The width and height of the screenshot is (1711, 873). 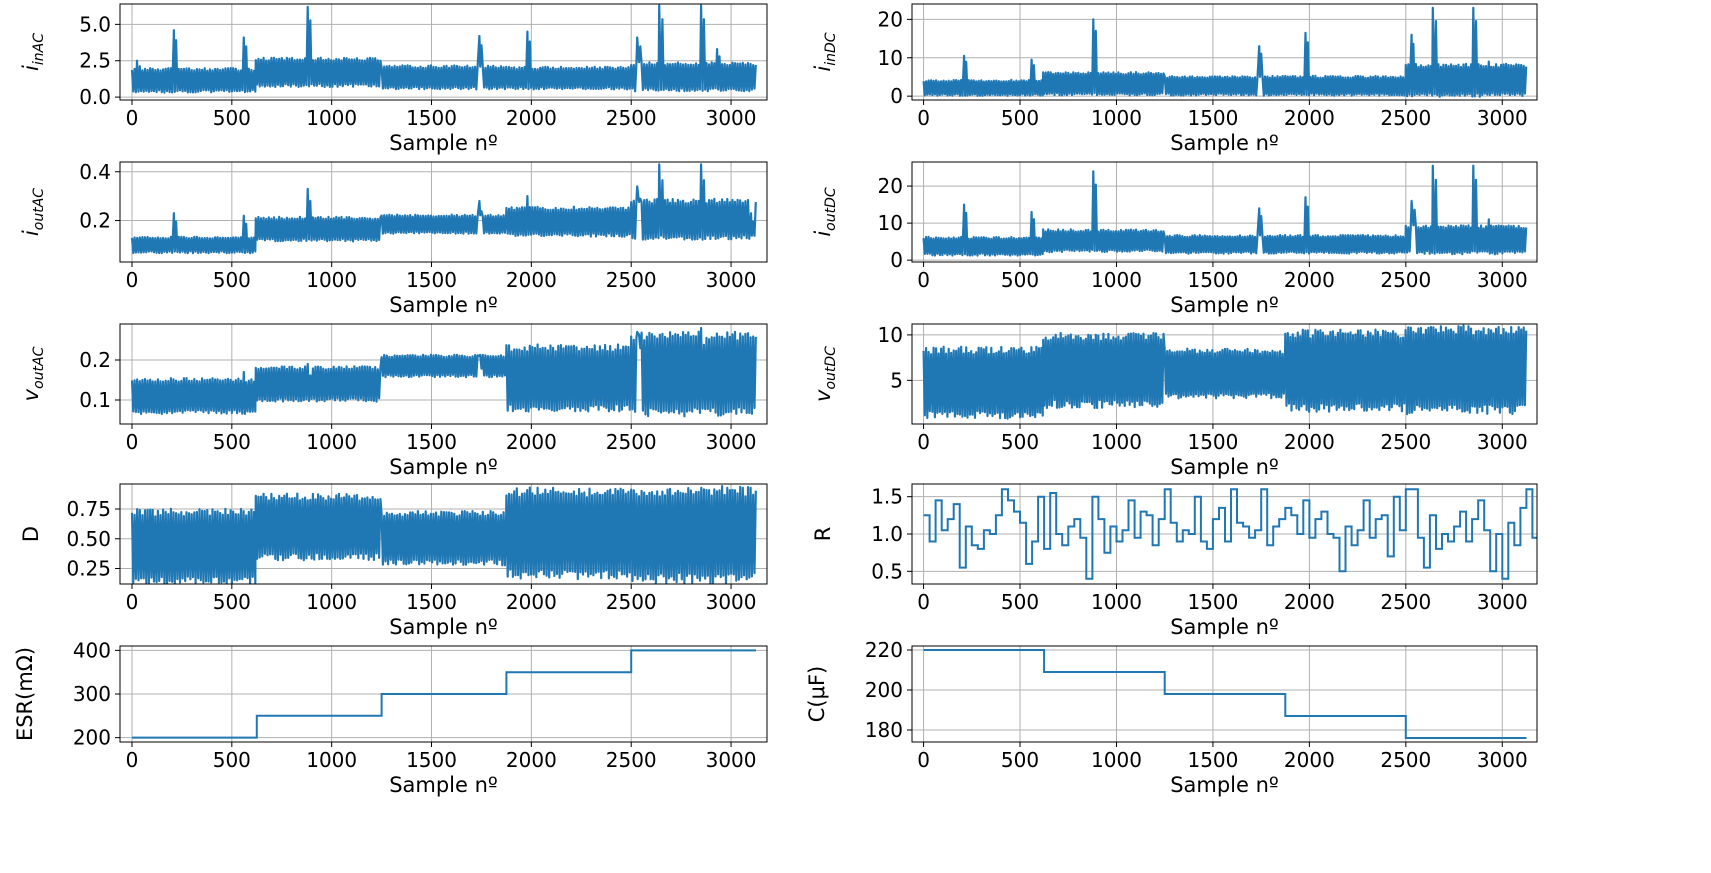 I want to click on y-tick-label: 0.4, so click(x=95, y=172).